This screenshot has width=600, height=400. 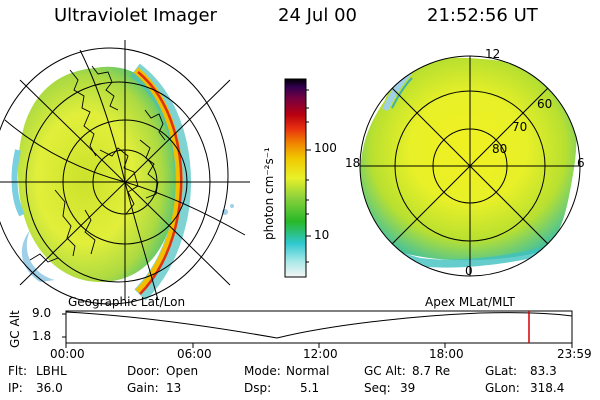 What do you see at coordinates (269, 193) in the screenshot?
I see `colorbar-unit-label: photon cm⁻²s⁻¹` at bounding box center [269, 193].